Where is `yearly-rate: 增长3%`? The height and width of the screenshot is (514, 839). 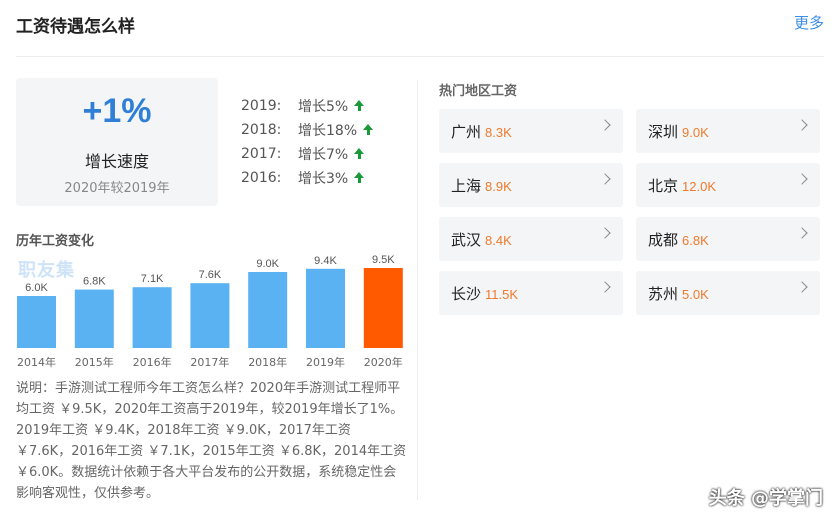
yearly-rate: 增长3% is located at coordinates (323, 179).